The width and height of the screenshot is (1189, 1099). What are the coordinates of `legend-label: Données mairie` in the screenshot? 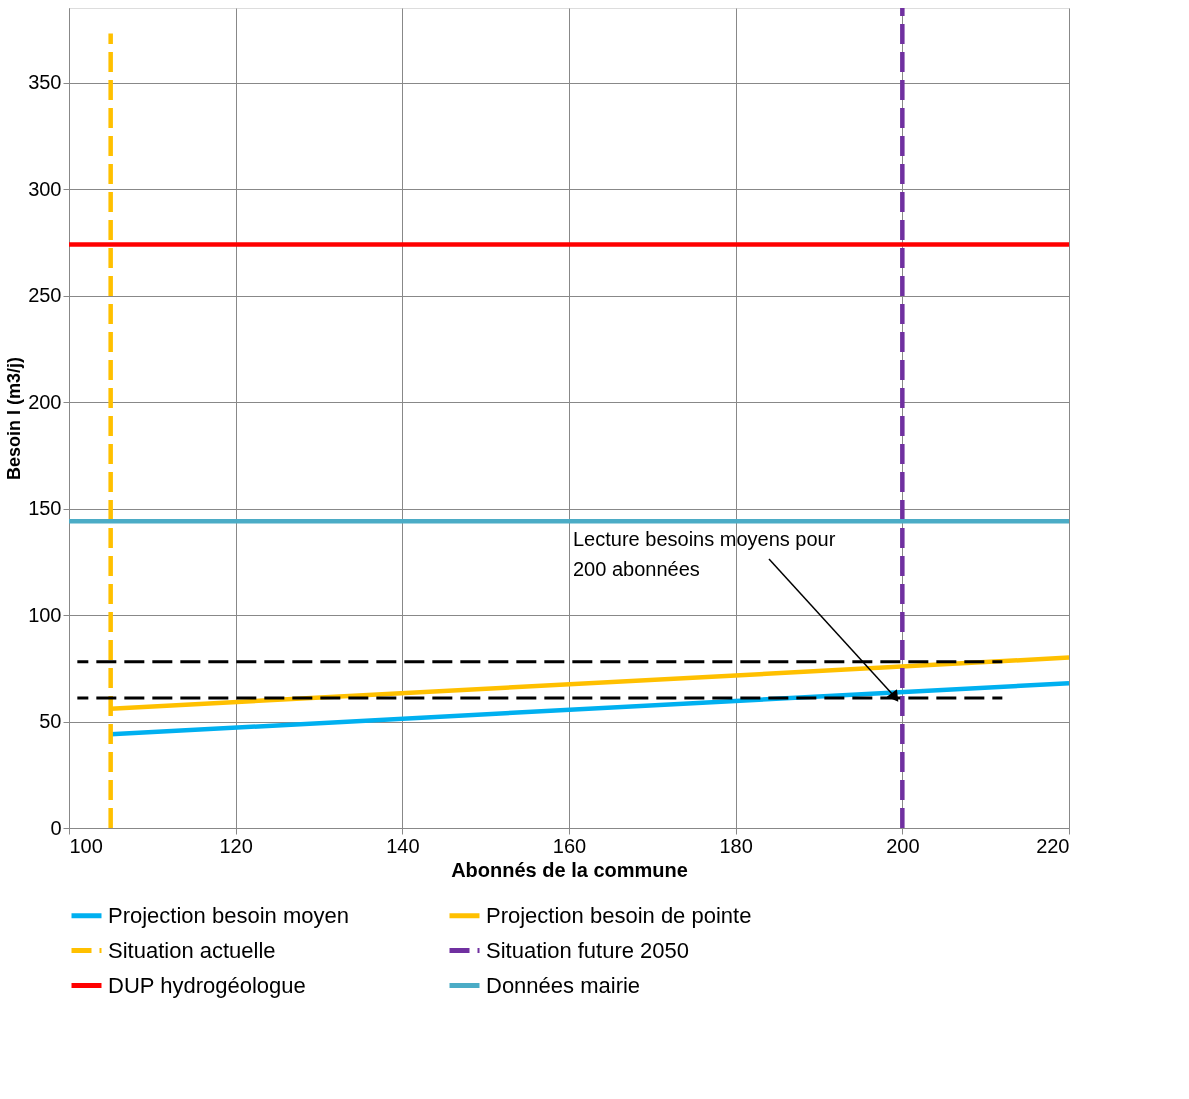 It's located at (563, 985).